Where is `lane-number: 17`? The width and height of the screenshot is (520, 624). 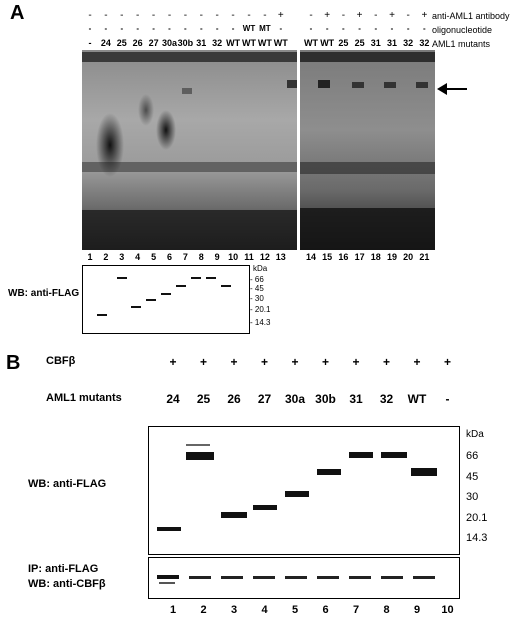 lane-number: 17 is located at coordinates (359, 257).